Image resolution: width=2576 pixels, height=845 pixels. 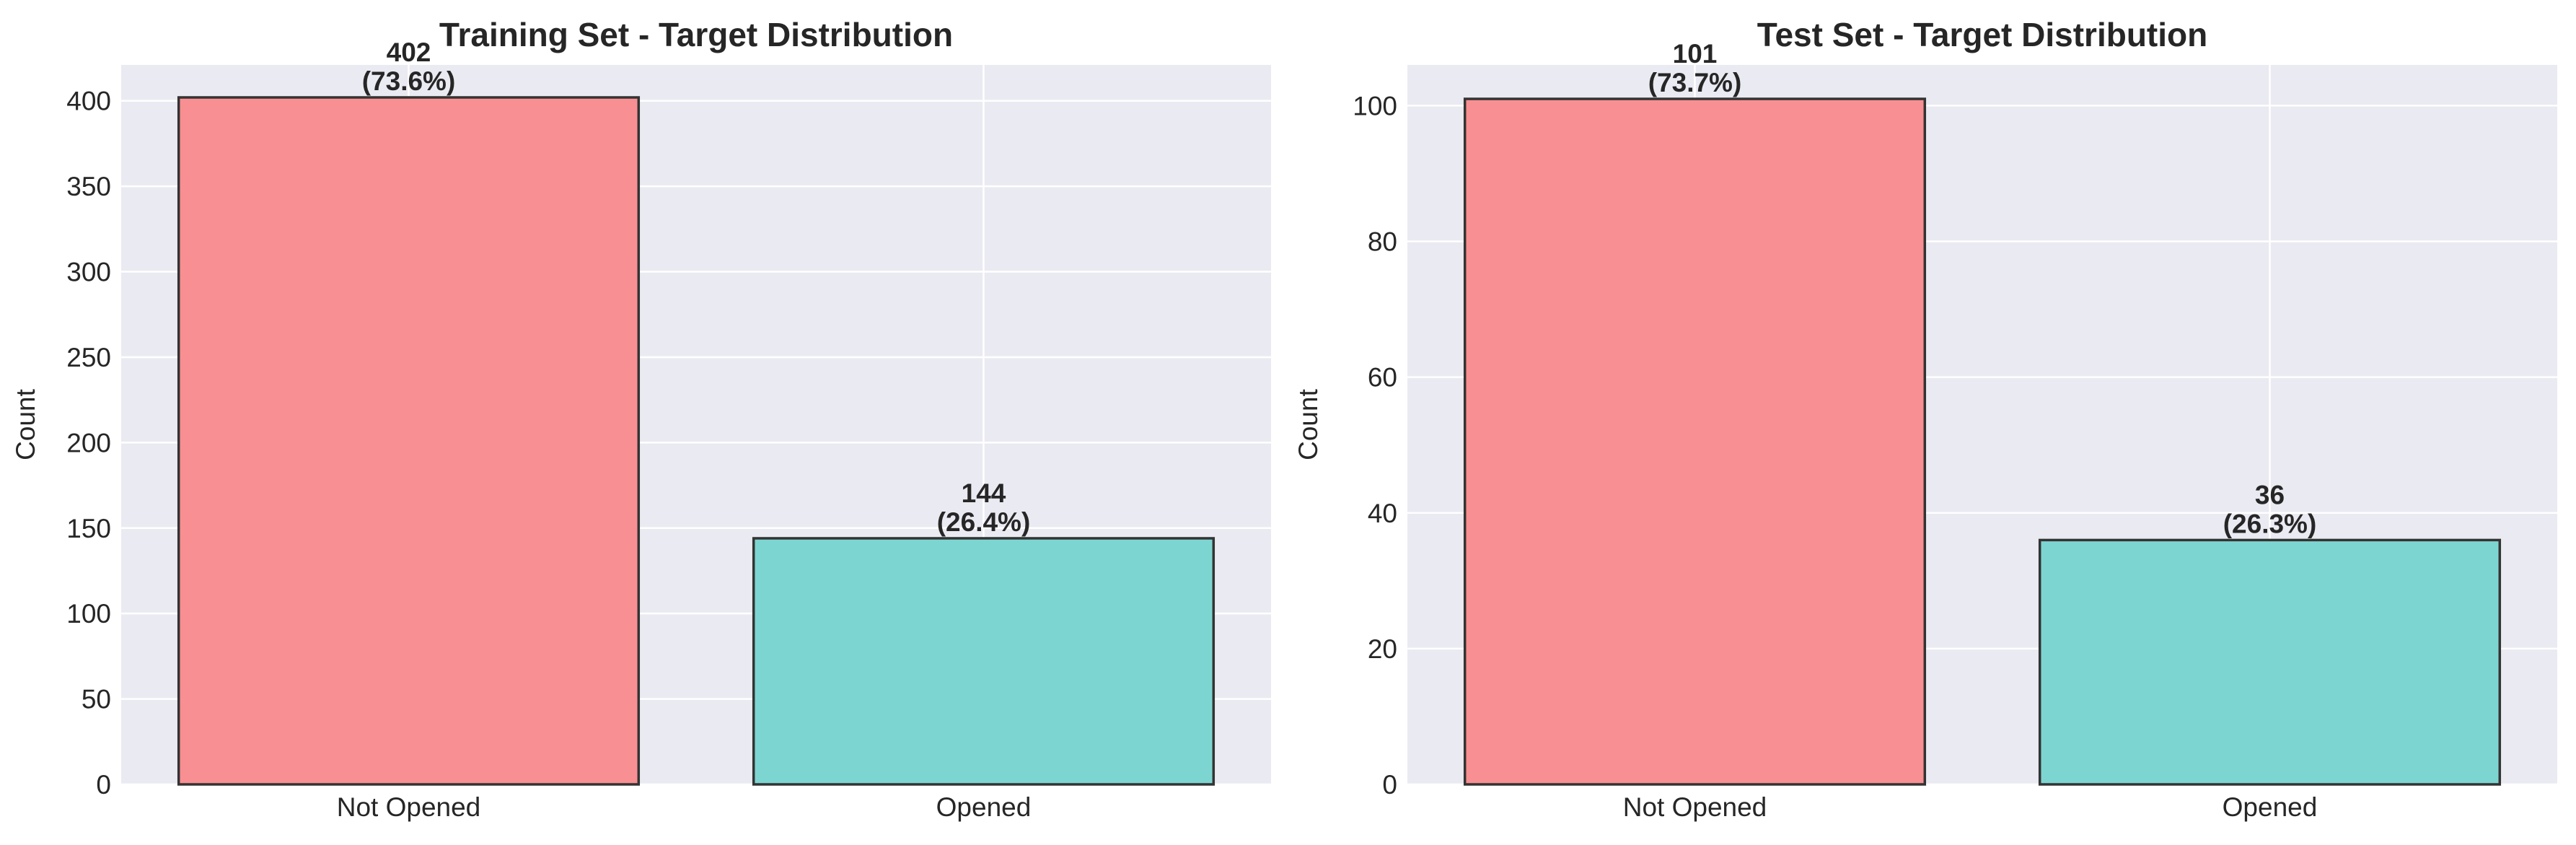 I want to click on training-category-label: Not Opened, so click(x=409, y=807).